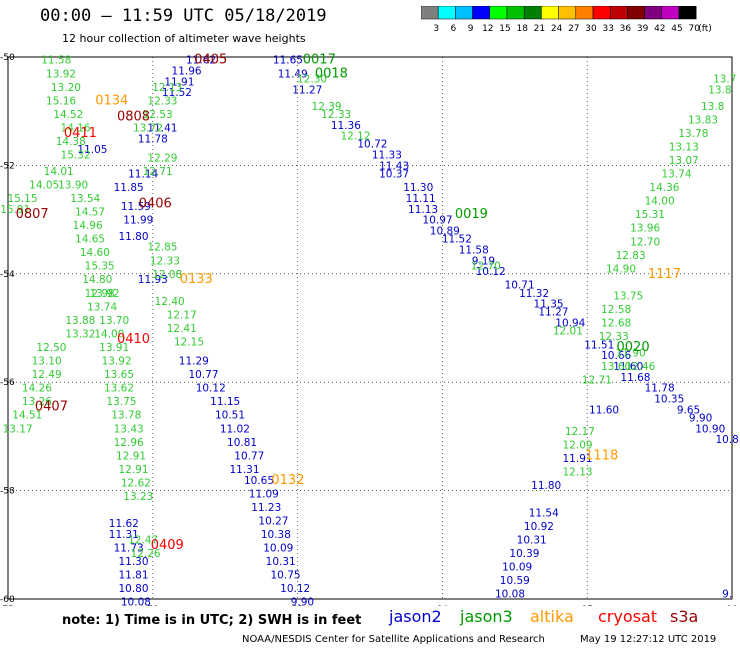  Describe the element at coordinates (517, 567) in the screenshot. I see `wave-height-label: 10.09` at that location.